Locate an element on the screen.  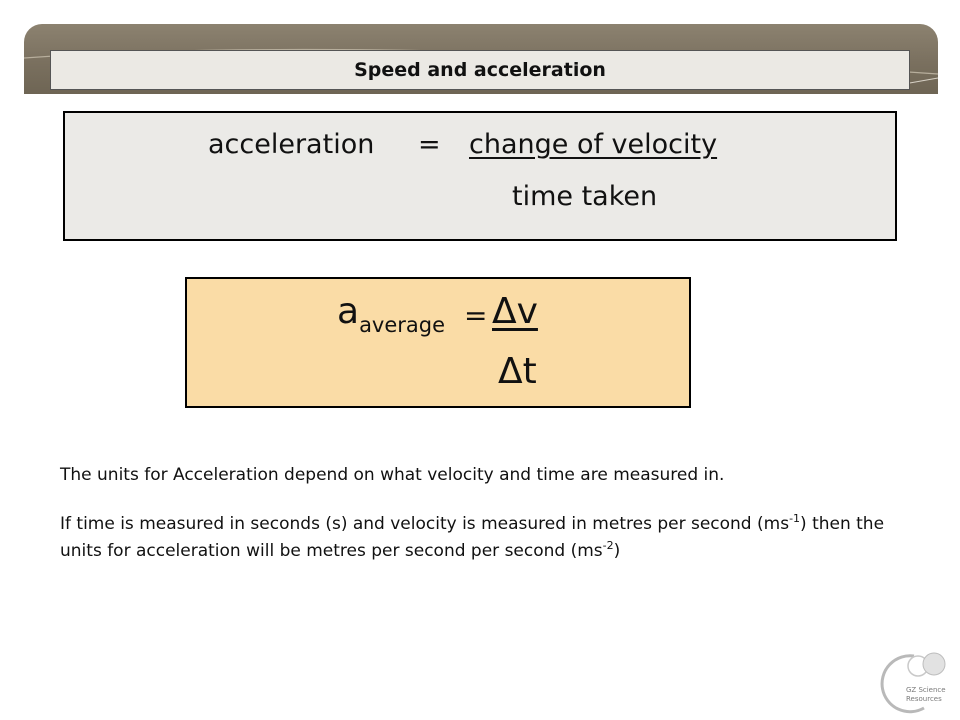
symbol-equals-sign: = is located at coordinates (476, 315).